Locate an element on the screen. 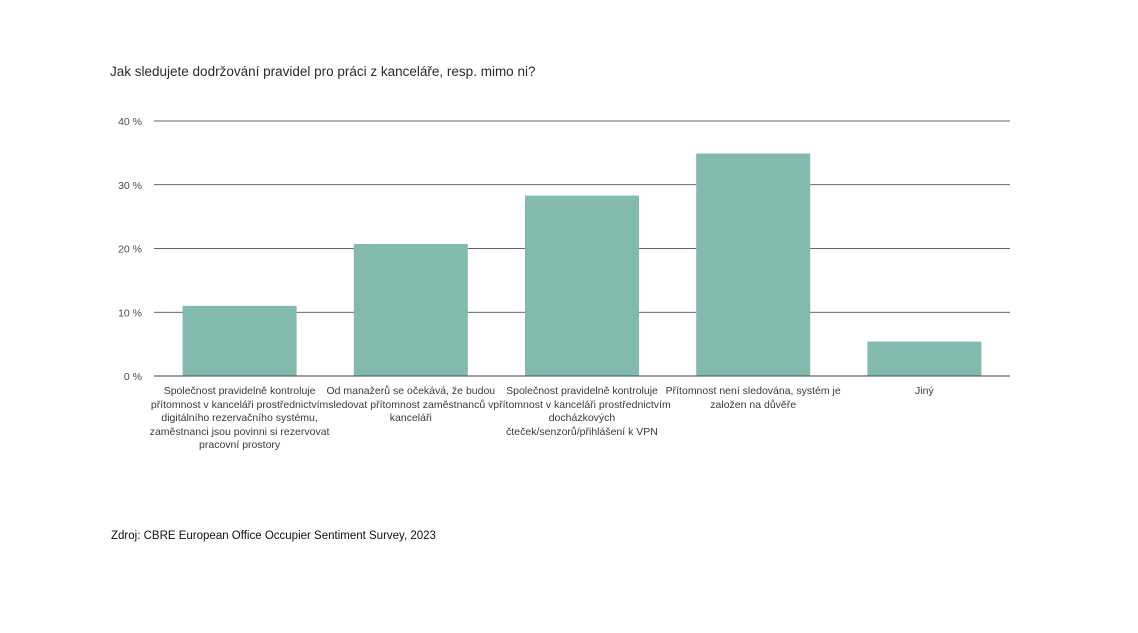 This screenshot has width=1138, height=633. y-tick-label: 40 % is located at coordinates (130, 122).